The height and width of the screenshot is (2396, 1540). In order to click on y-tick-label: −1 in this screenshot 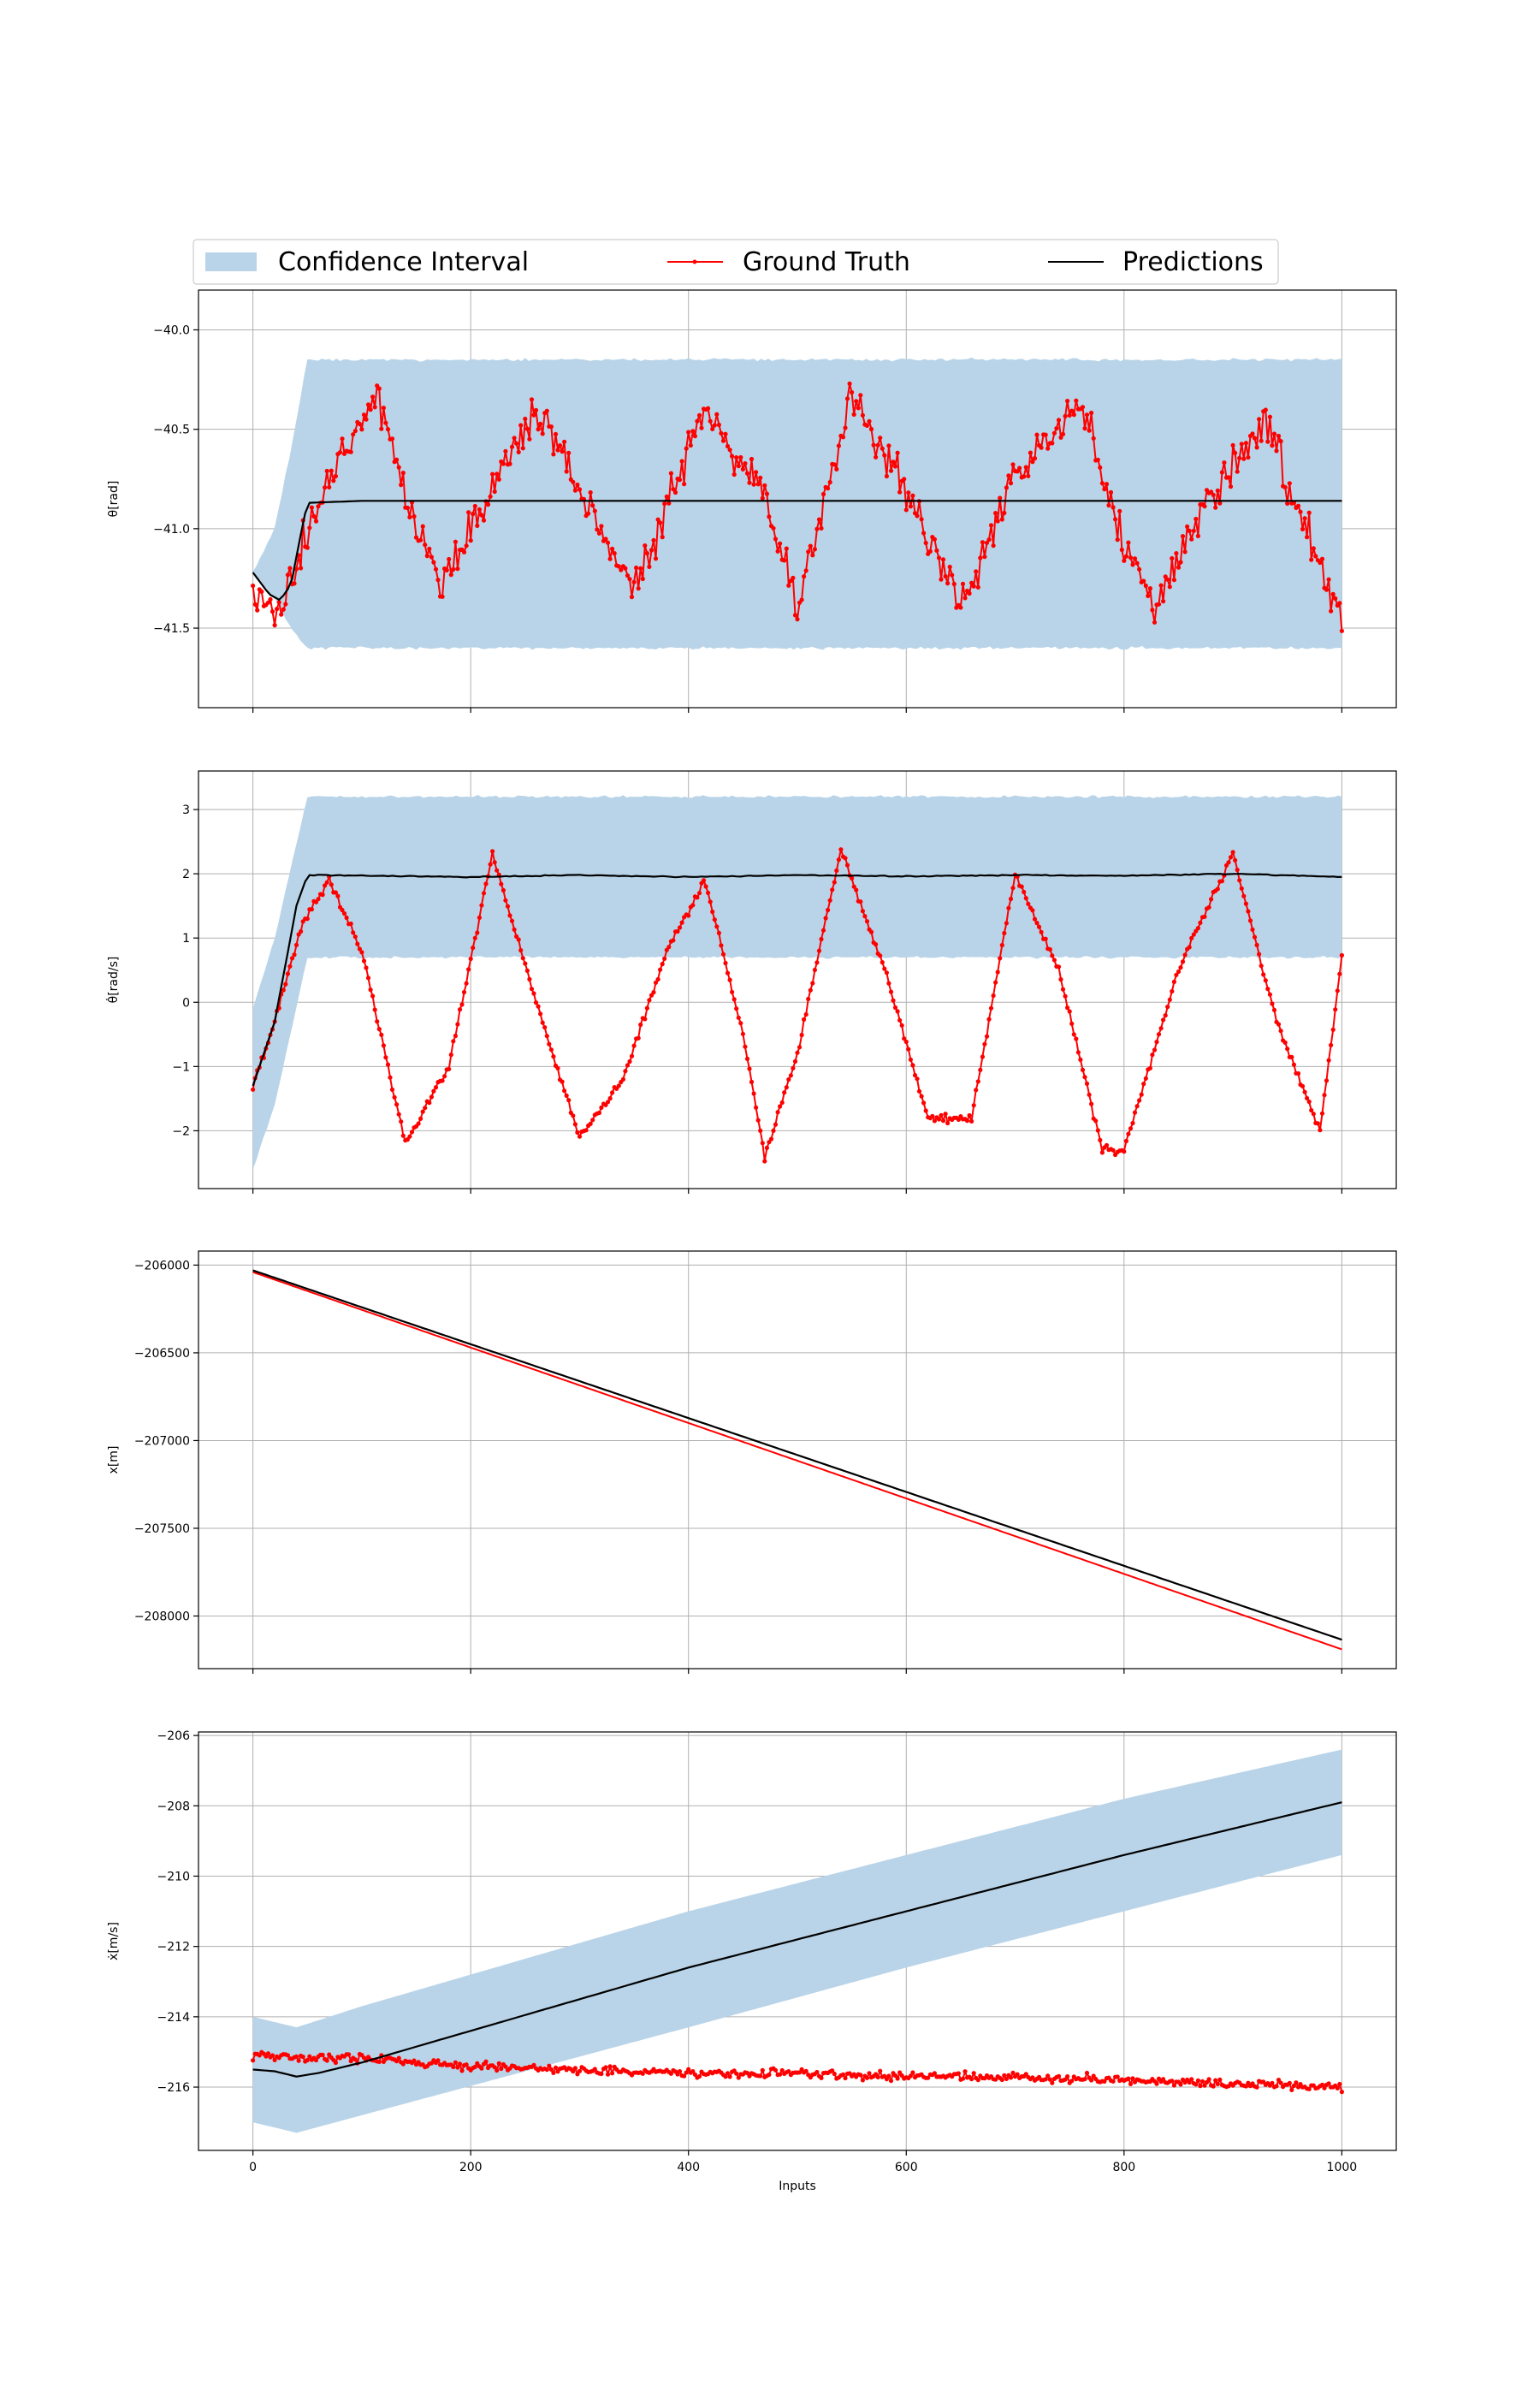, I will do `click(181, 1067)`.